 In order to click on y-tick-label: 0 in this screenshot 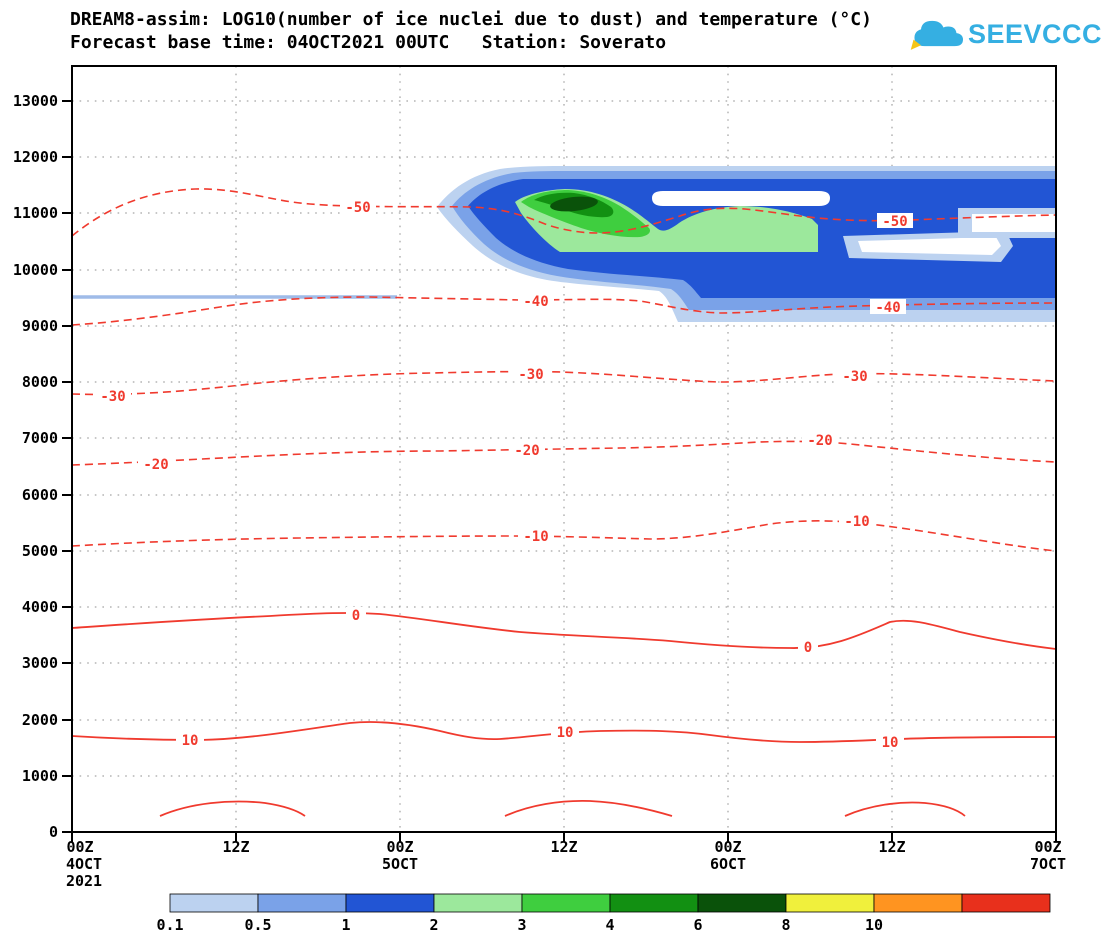, I will do `click(53, 832)`.